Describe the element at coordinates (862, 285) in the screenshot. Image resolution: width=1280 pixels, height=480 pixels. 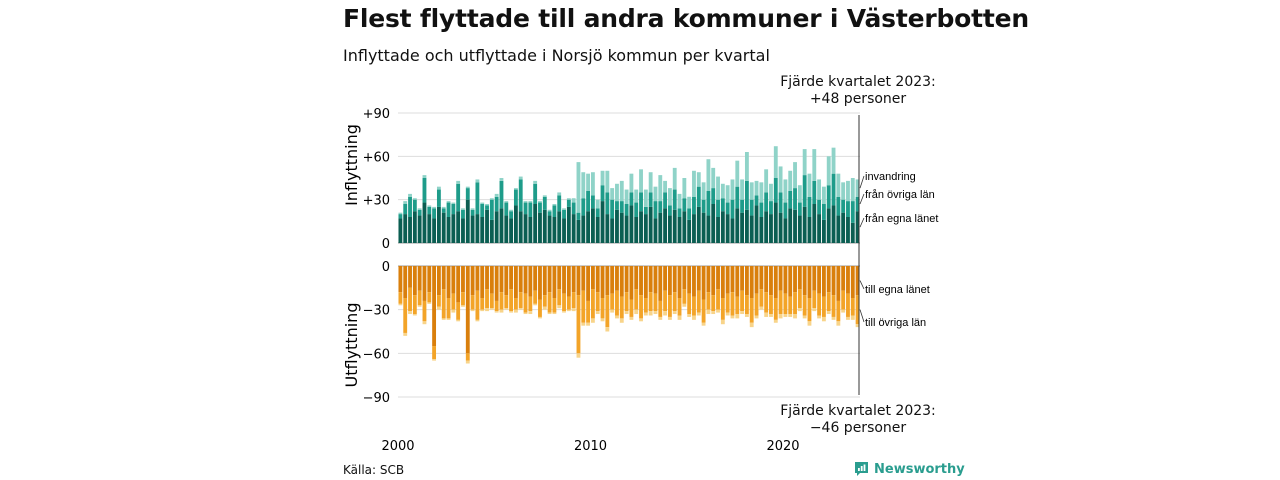
I see `label-till-egna-lanet-leader` at that location.